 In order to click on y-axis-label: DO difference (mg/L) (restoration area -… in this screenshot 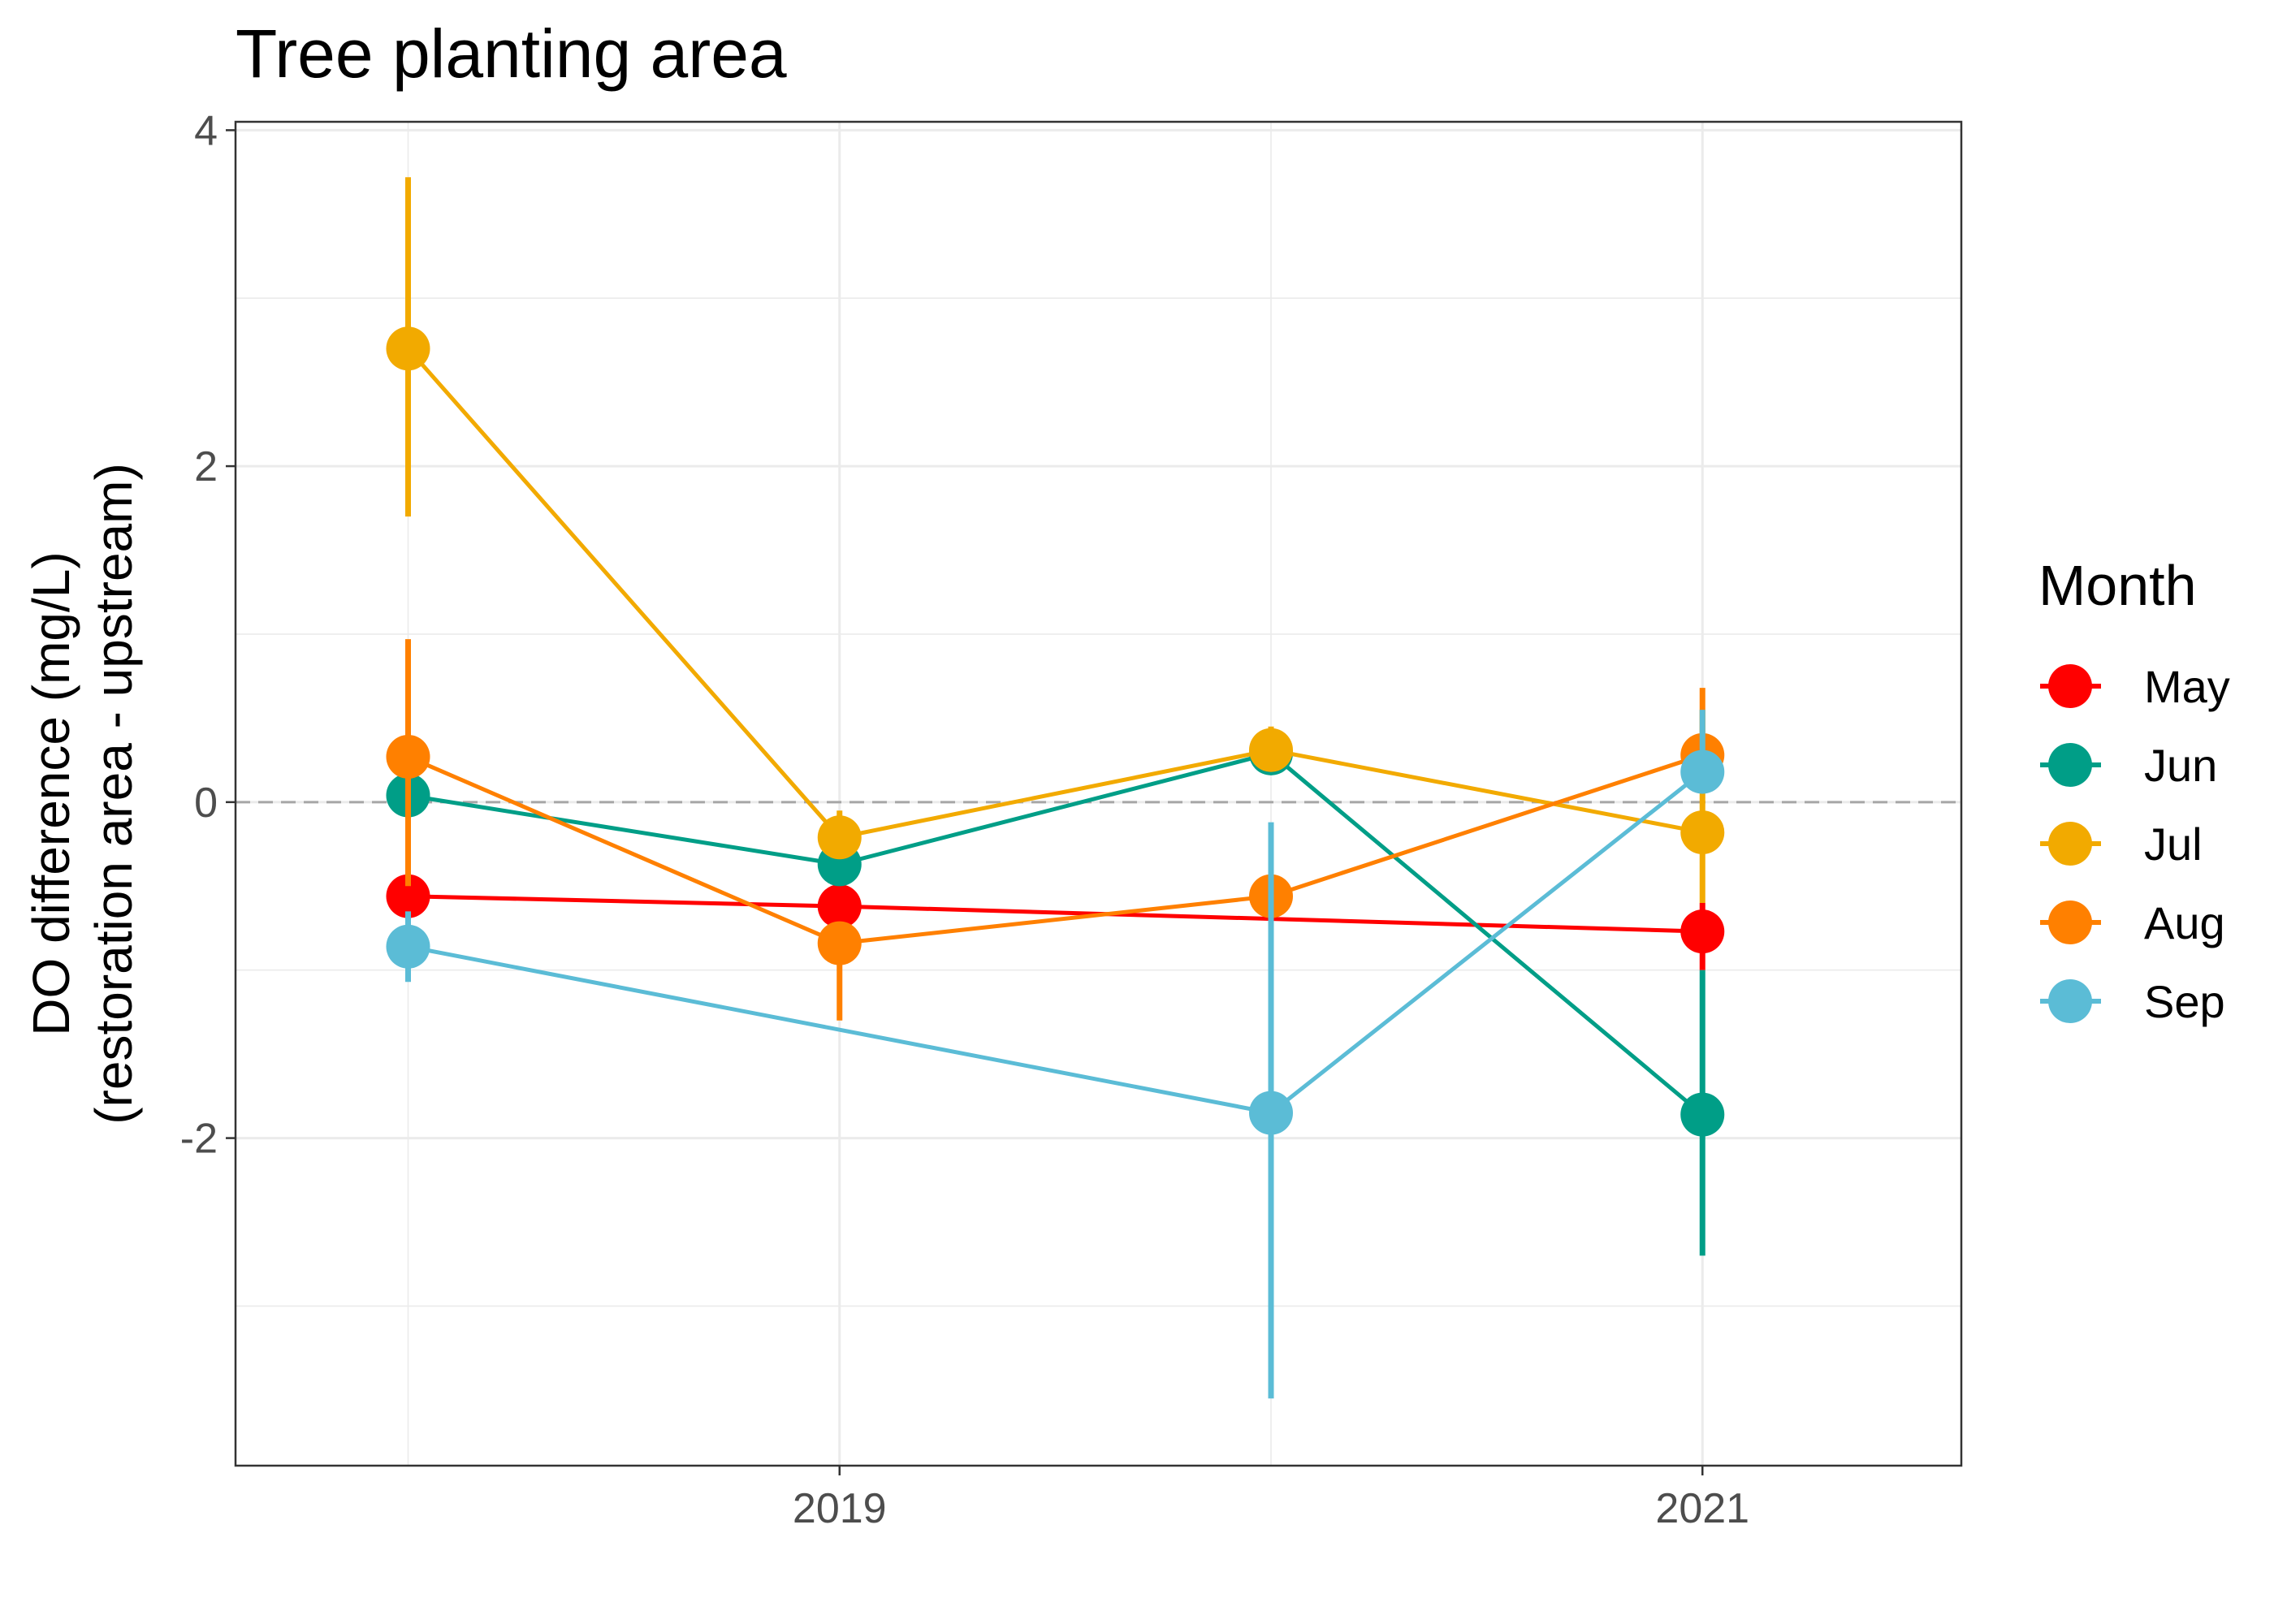, I will do `click(83, 794)`.